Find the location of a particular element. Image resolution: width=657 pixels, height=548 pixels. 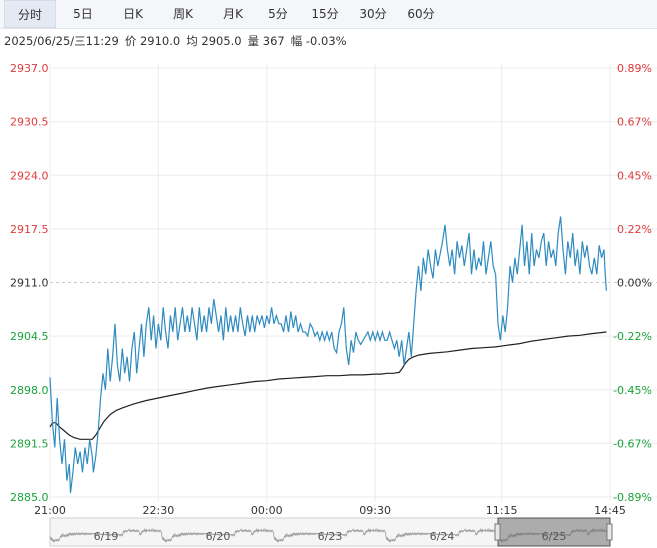

x-tick-label: 09:30 is located at coordinates (375, 510).